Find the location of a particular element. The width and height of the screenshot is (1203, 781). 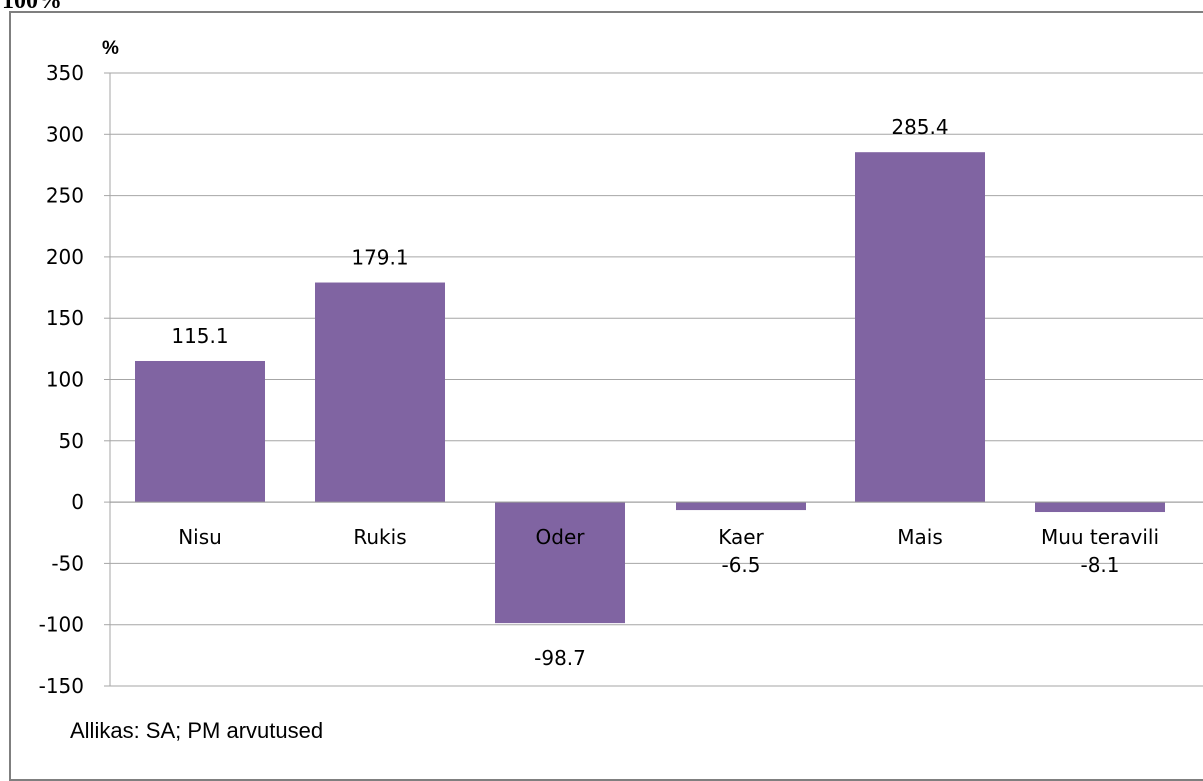

header-fragment: 100% is located at coordinates (32, 7).